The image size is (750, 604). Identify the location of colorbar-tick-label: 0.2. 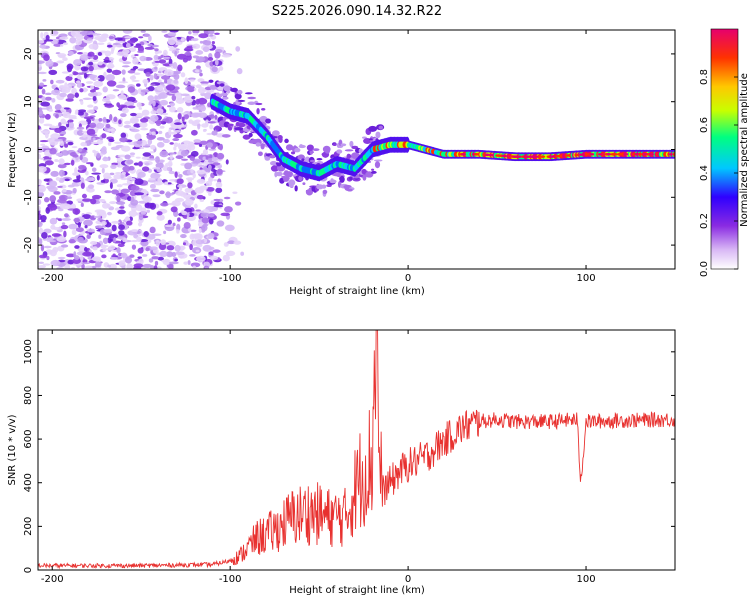
(704, 221).